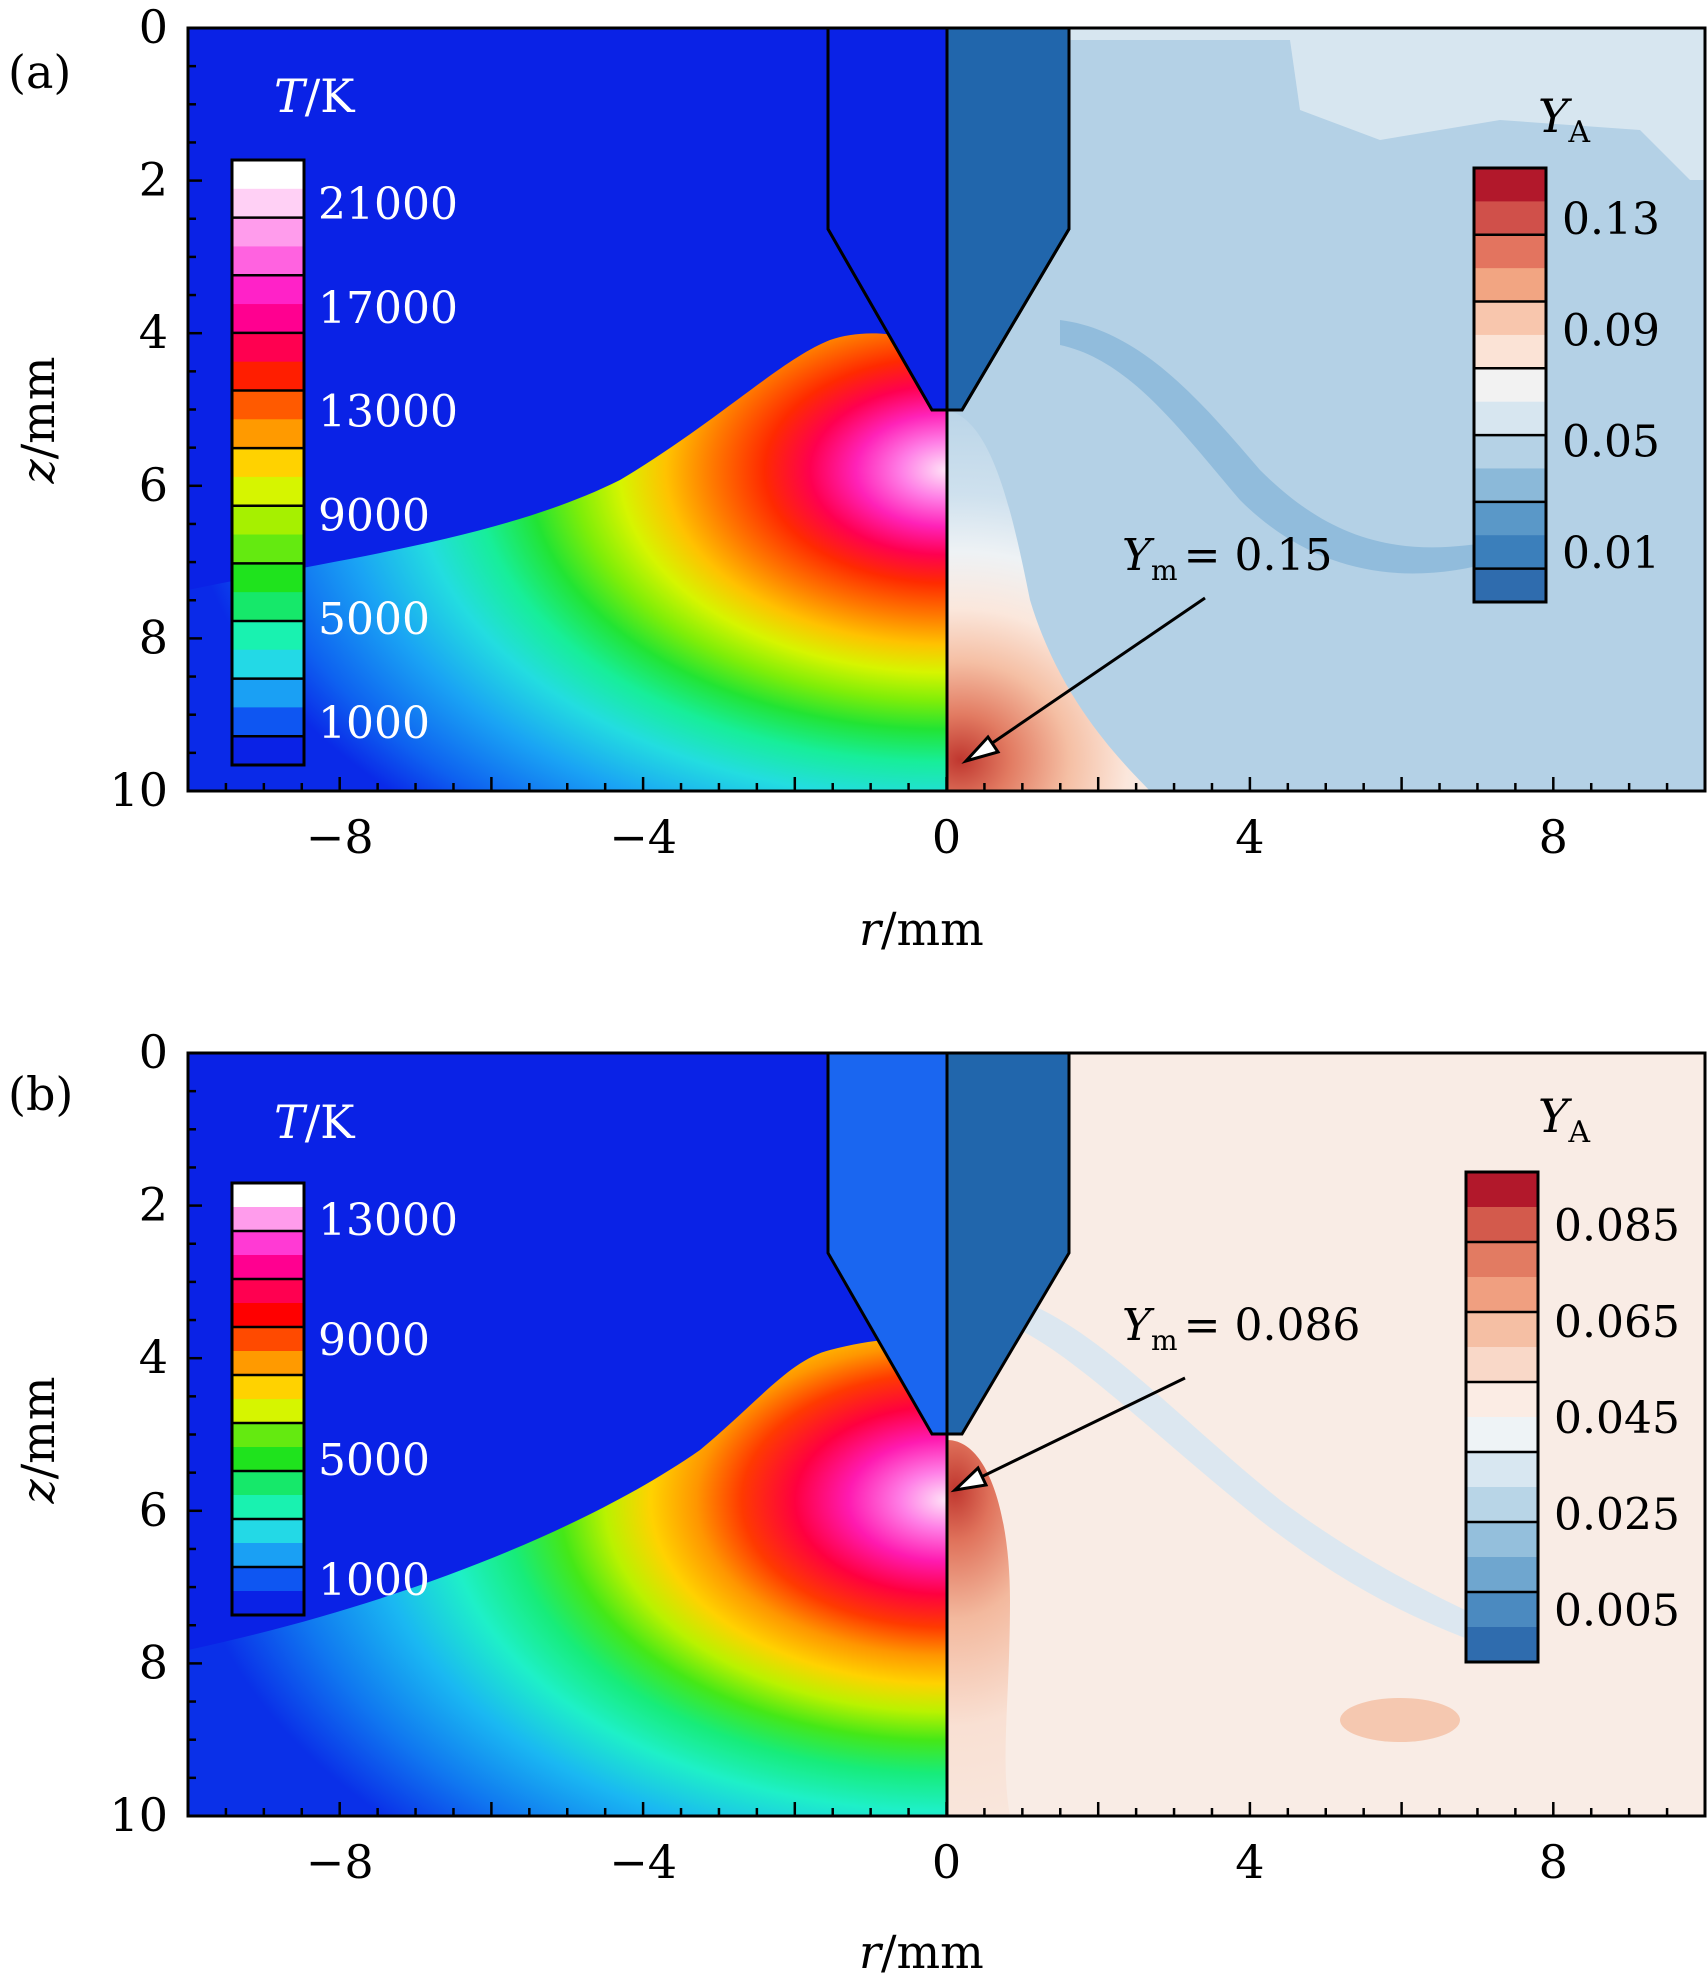 Image resolution: width=1708 pixels, height=1983 pixels. I want to click on temperature-colorbar-b-label: 5000, so click(374, 1460).